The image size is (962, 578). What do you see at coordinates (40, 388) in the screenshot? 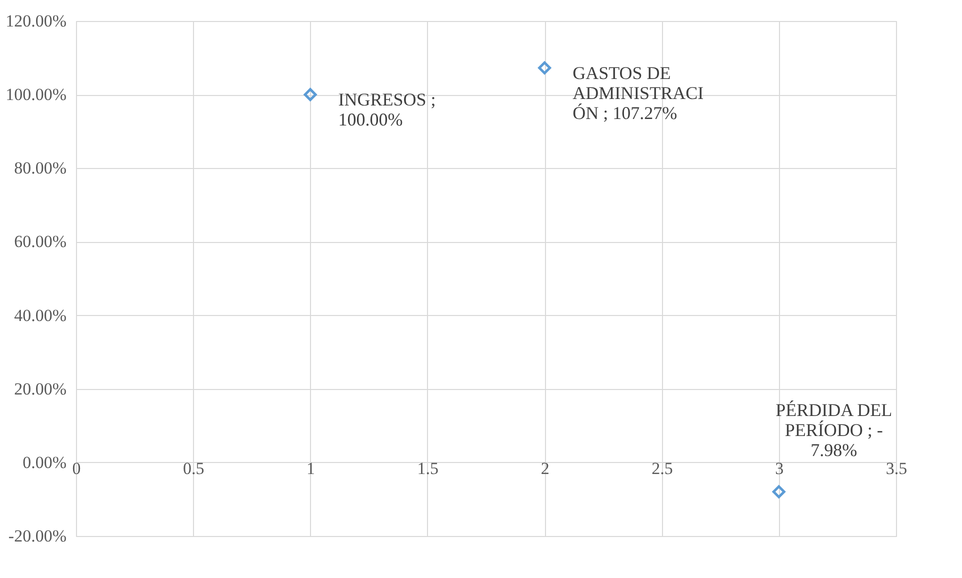
I see `y-tick-label: 20.00%` at bounding box center [40, 388].